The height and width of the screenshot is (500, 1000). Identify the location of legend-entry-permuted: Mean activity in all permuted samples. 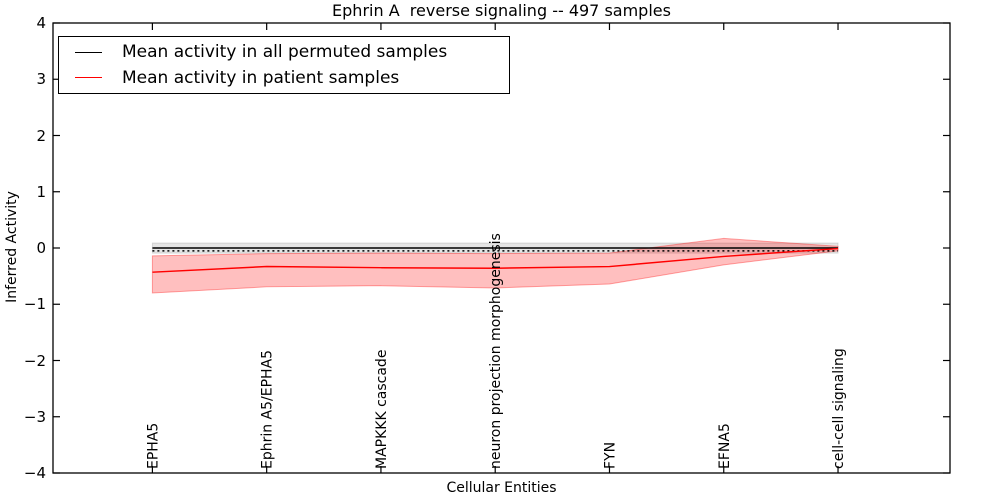
(284, 52).